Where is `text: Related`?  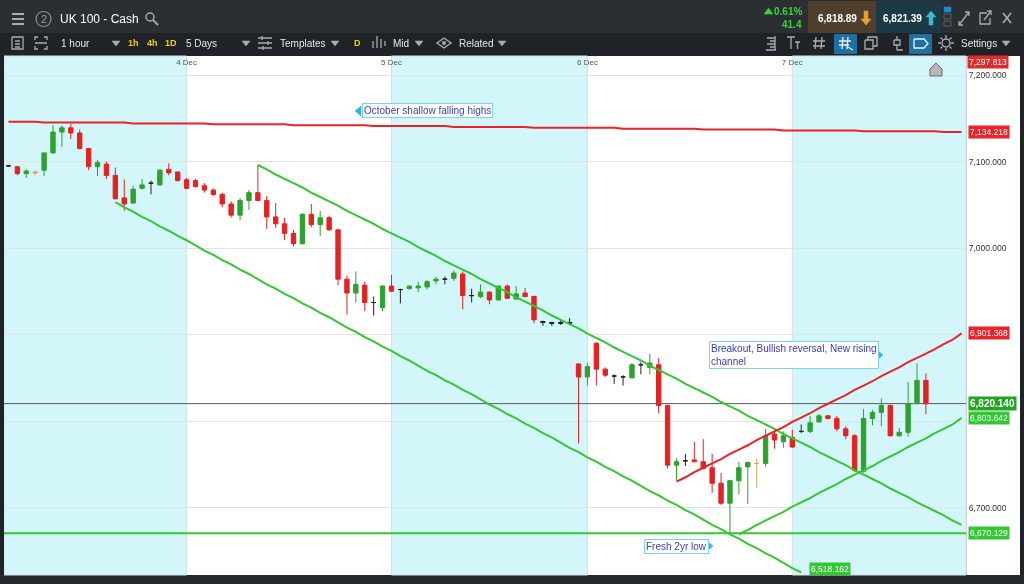 text: Related is located at coordinates (476, 43).